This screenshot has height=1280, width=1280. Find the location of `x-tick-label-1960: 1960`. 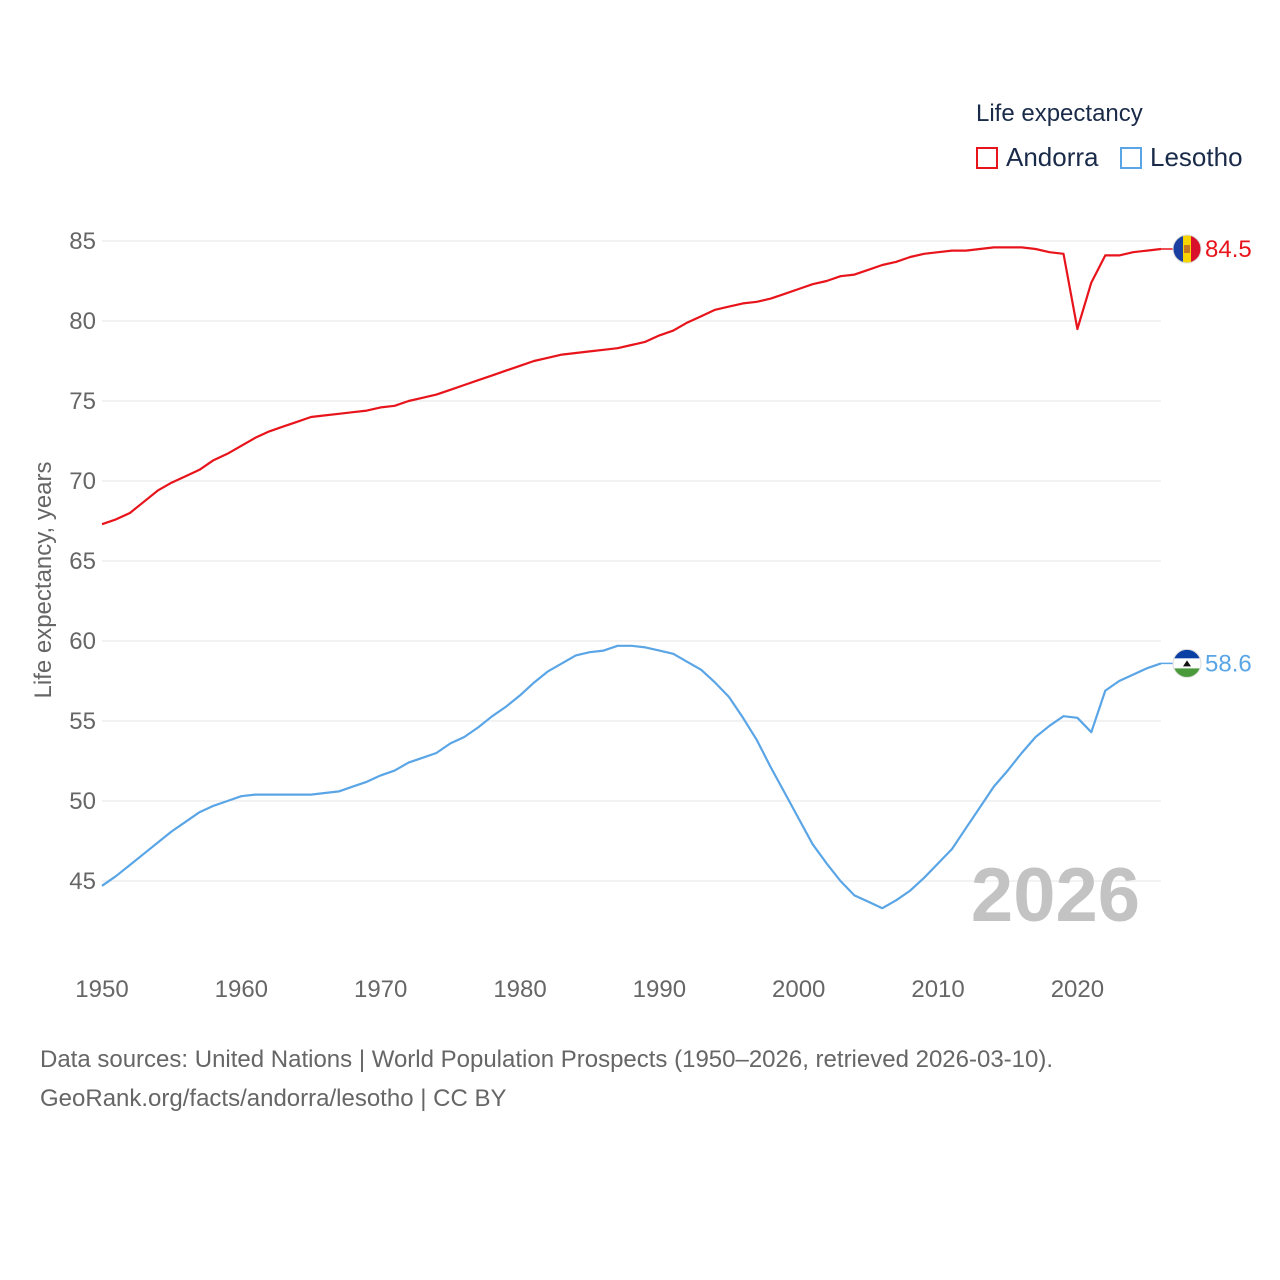

x-tick-label-1960: 1960 is located at coordinates (241, 989).